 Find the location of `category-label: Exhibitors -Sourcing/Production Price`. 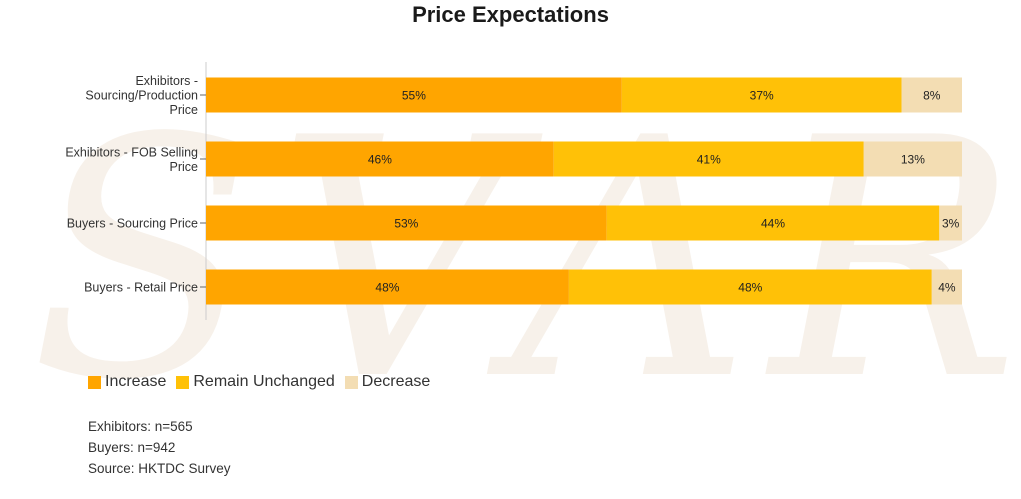

category-label: Exhibitors -Sourcing/Production Price is located at coordinates (141, 95).